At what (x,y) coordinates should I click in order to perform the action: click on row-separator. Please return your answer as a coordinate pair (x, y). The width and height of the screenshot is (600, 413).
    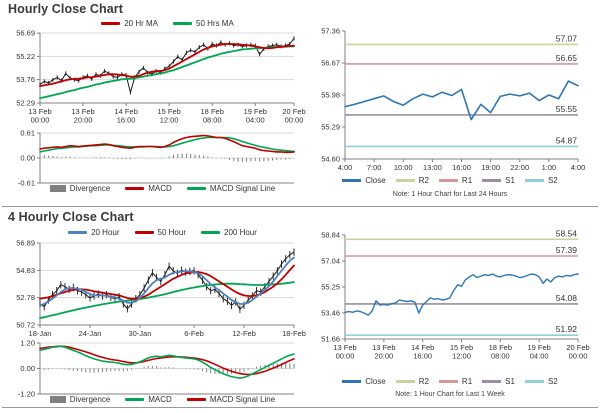
    Looking at the image, I should click on (300, 206).